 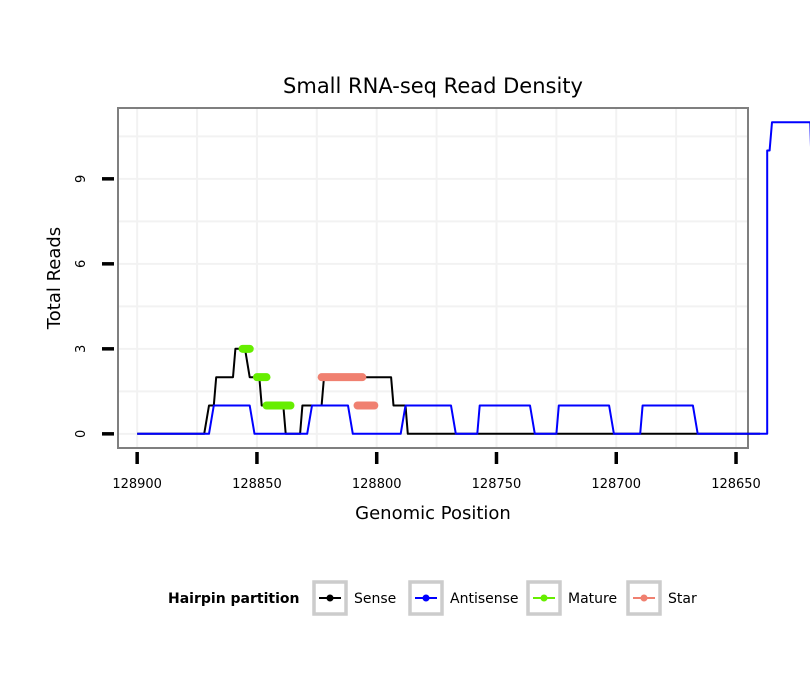 I want to click on y-tick-label: 0, so click(x=81, y=434).